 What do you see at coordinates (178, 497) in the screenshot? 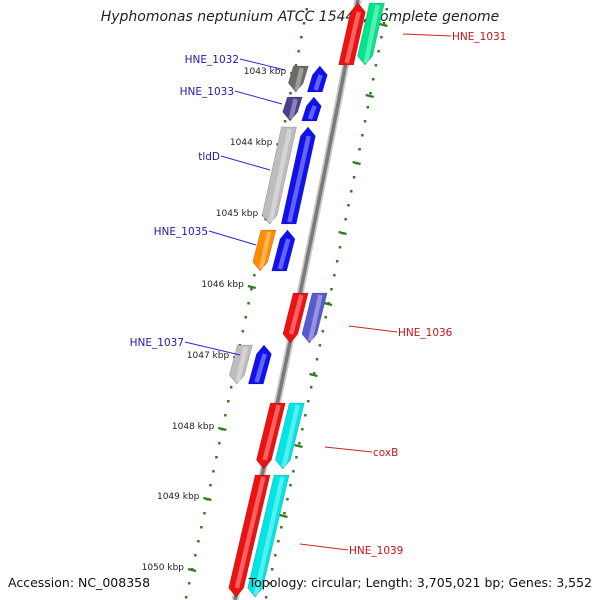
I see `ruler-label: 1049 kbp` at bounding box center [178, 497].